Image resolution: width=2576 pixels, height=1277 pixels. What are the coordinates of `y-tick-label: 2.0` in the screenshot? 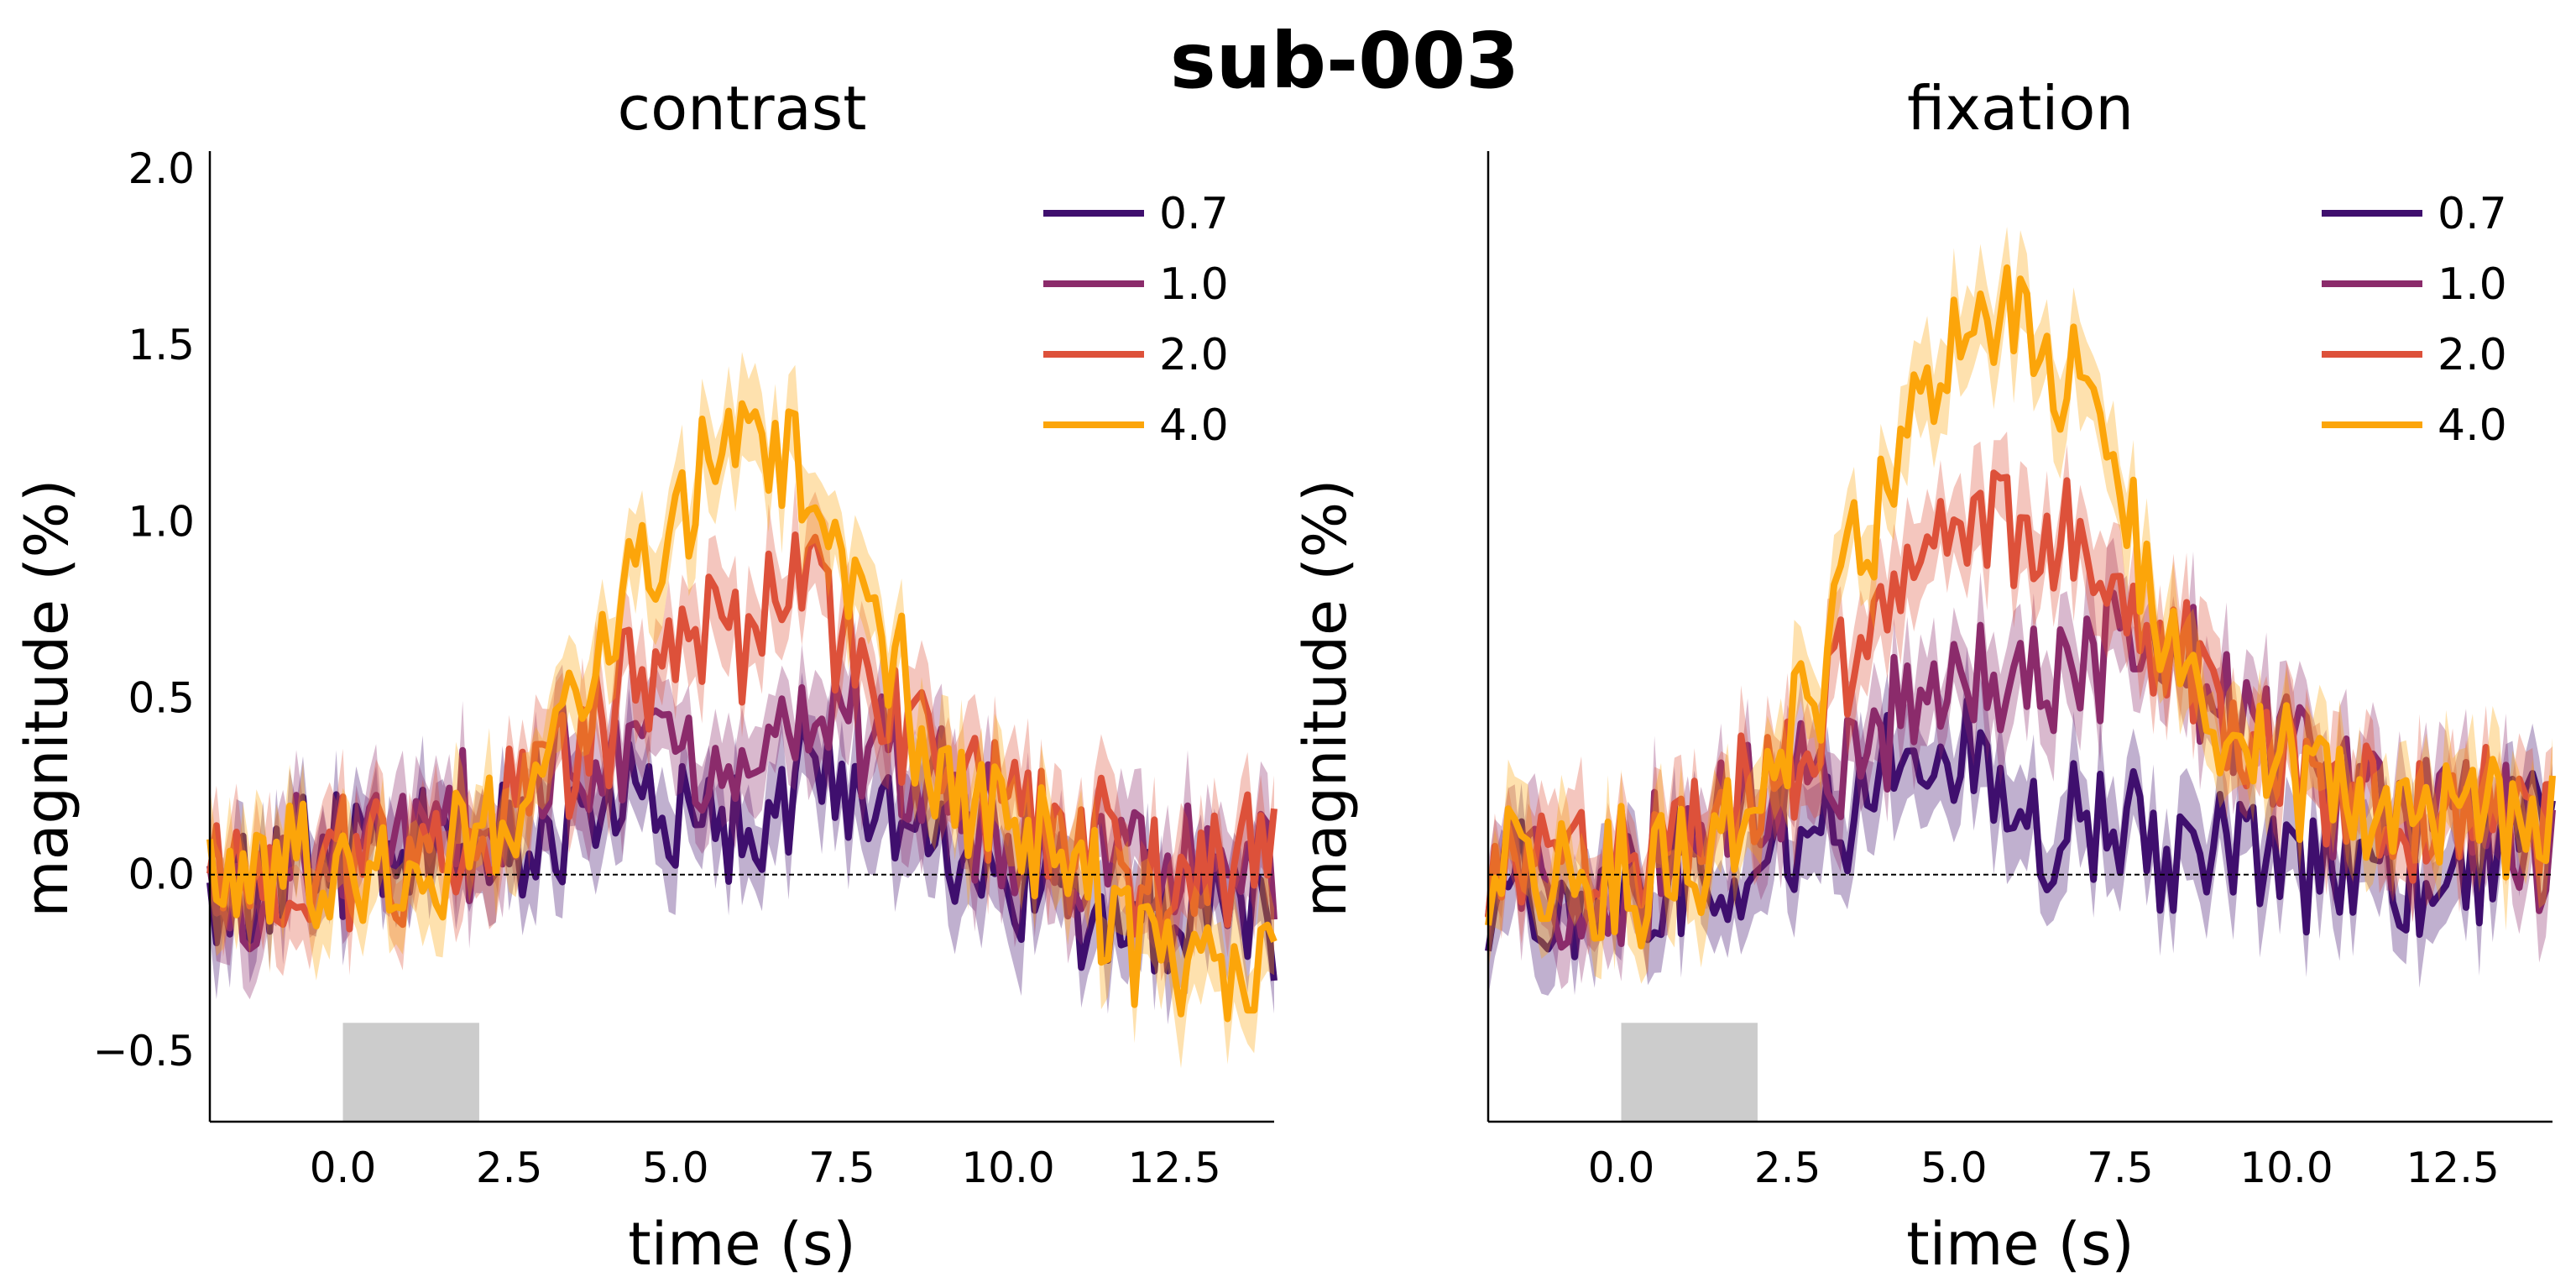 It's located at (161, 169).